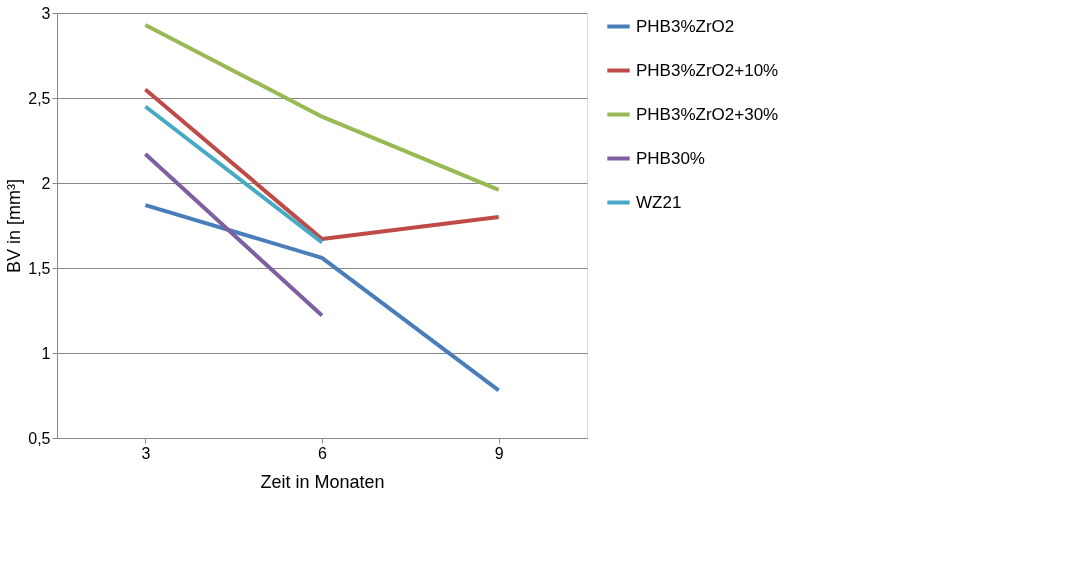  I want to click on y-tick-label: 2, so click(46, 183).